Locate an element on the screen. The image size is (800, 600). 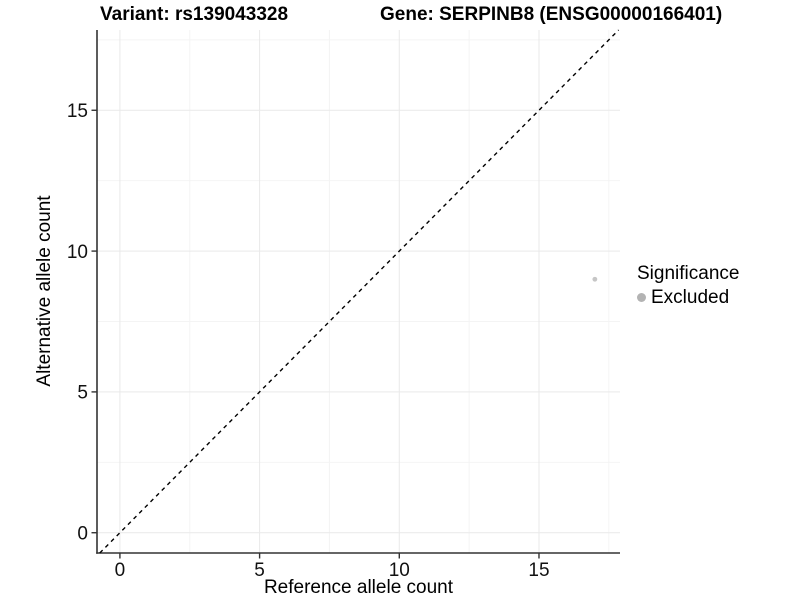
x-axis-title: Reference allele count is located at coordinates (358, 587).